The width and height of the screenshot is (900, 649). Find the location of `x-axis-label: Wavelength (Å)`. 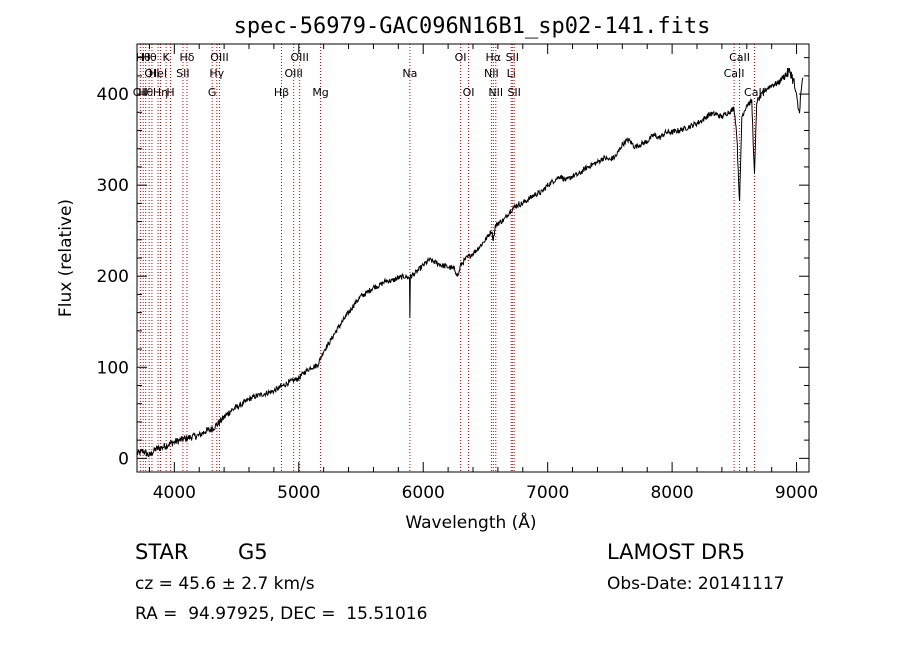

x-axis-label: Wavelength (Å) is located at coordinates (470, 522).